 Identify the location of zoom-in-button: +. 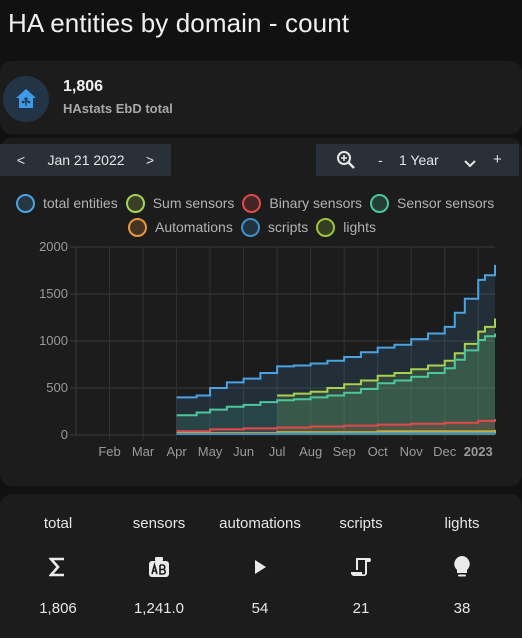
(497, 159).